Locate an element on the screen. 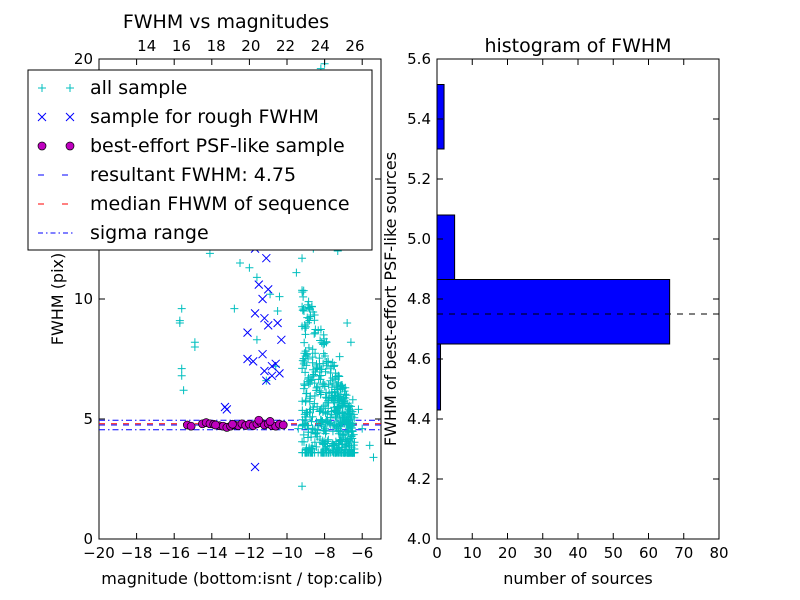 The height and width of the screenshot is (600, 800). legend-entry: best-effort PSF-like sample is located at coordinates (191, 146).